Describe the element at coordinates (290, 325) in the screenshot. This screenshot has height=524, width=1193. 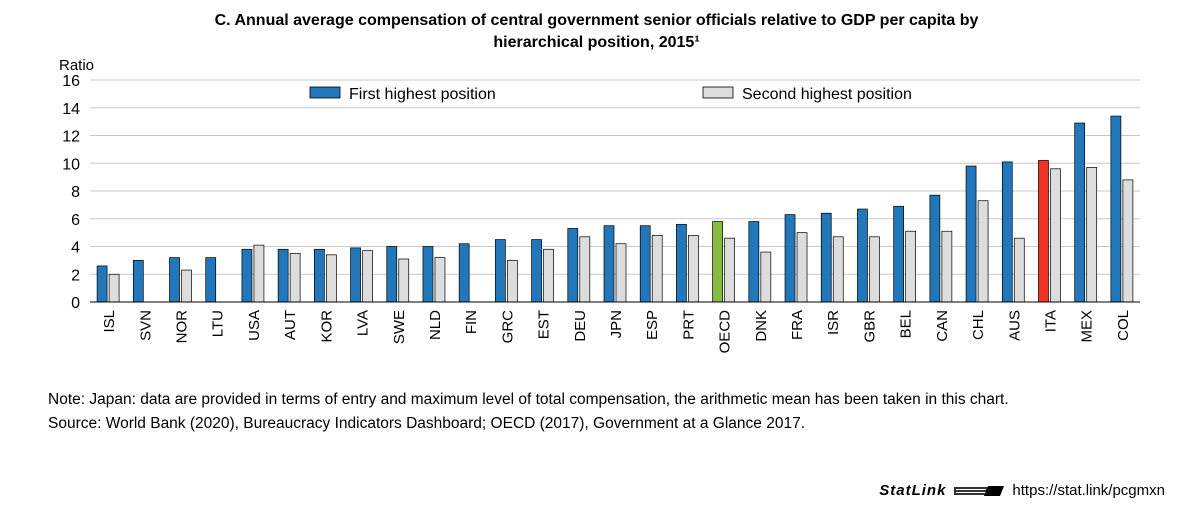
I see `x-tick-label: AUT` at that location.